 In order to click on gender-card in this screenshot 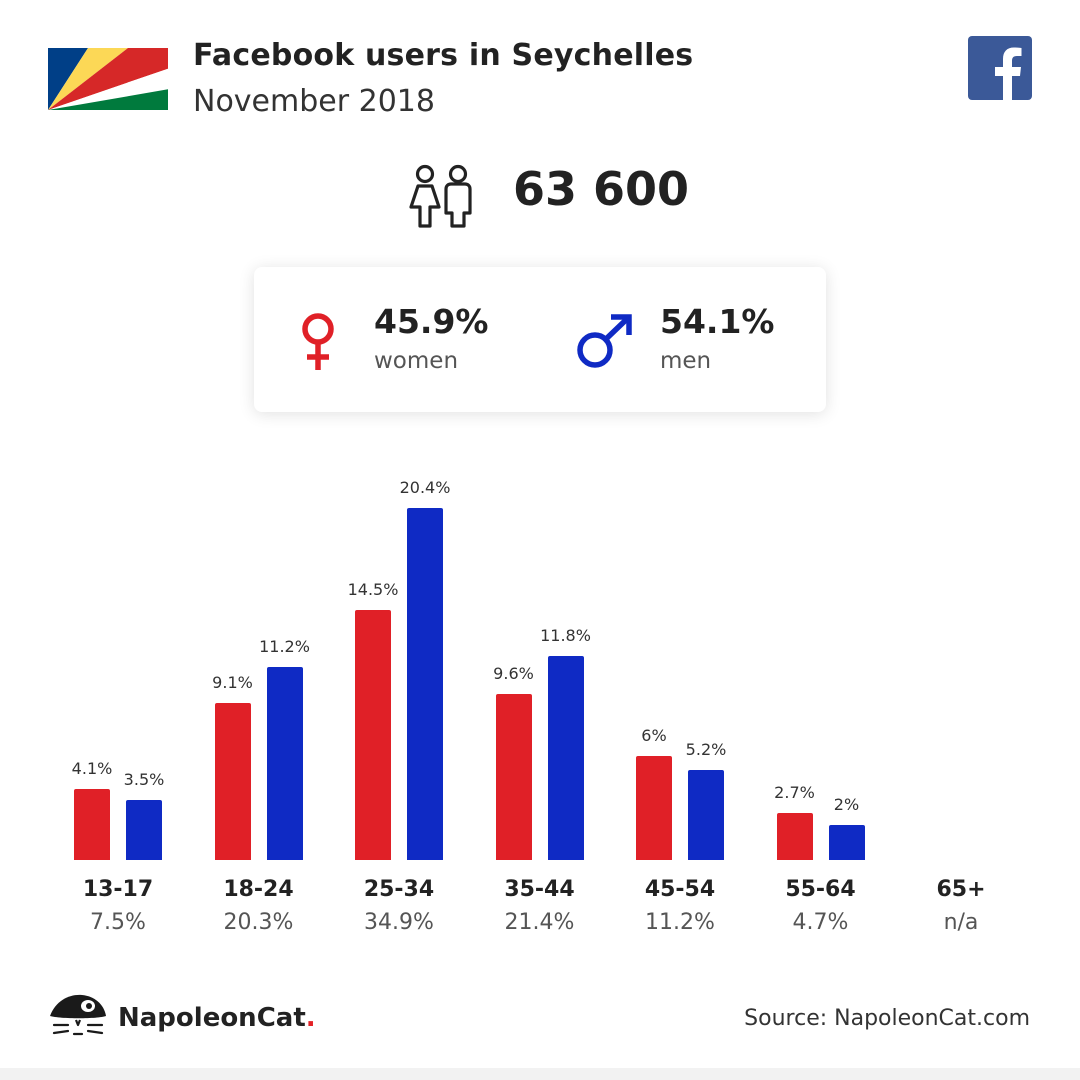, I will do `click(540, 339)`.